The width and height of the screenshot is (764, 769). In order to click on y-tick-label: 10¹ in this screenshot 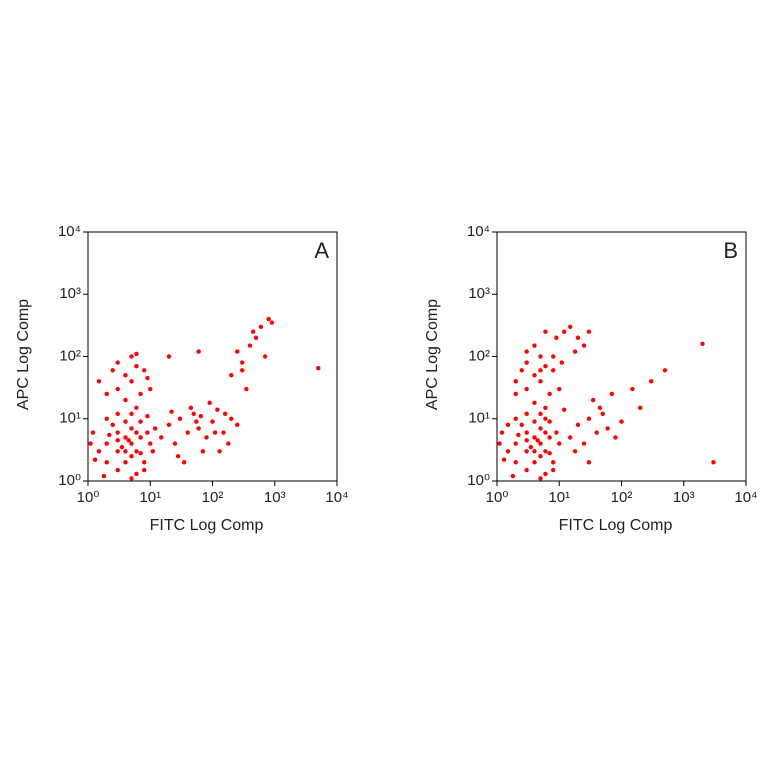, I will do `click(479, 418)`.